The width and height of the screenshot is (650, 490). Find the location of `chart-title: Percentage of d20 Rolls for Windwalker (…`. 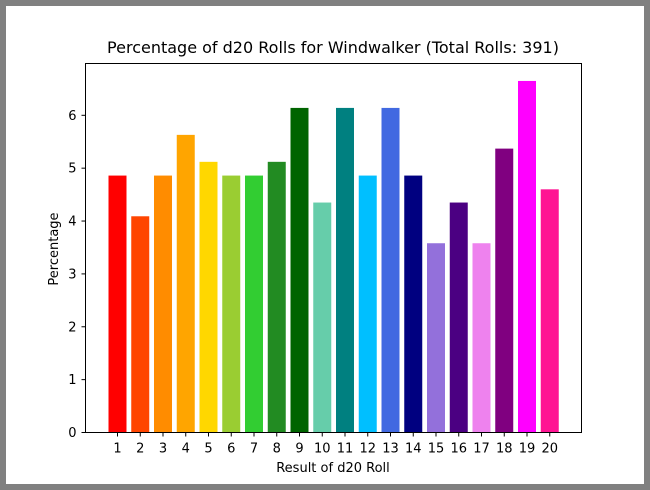

chart-title: Percentage of d20 Rolls for Windwalker (… is located at coordinates (333, 47).